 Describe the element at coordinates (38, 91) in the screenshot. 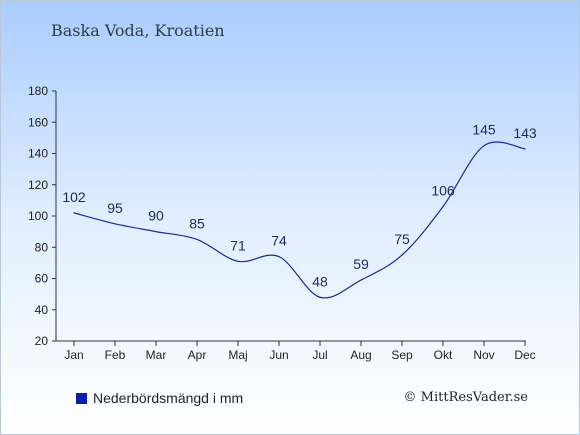

I see `y-tick-label: 180` at that location.